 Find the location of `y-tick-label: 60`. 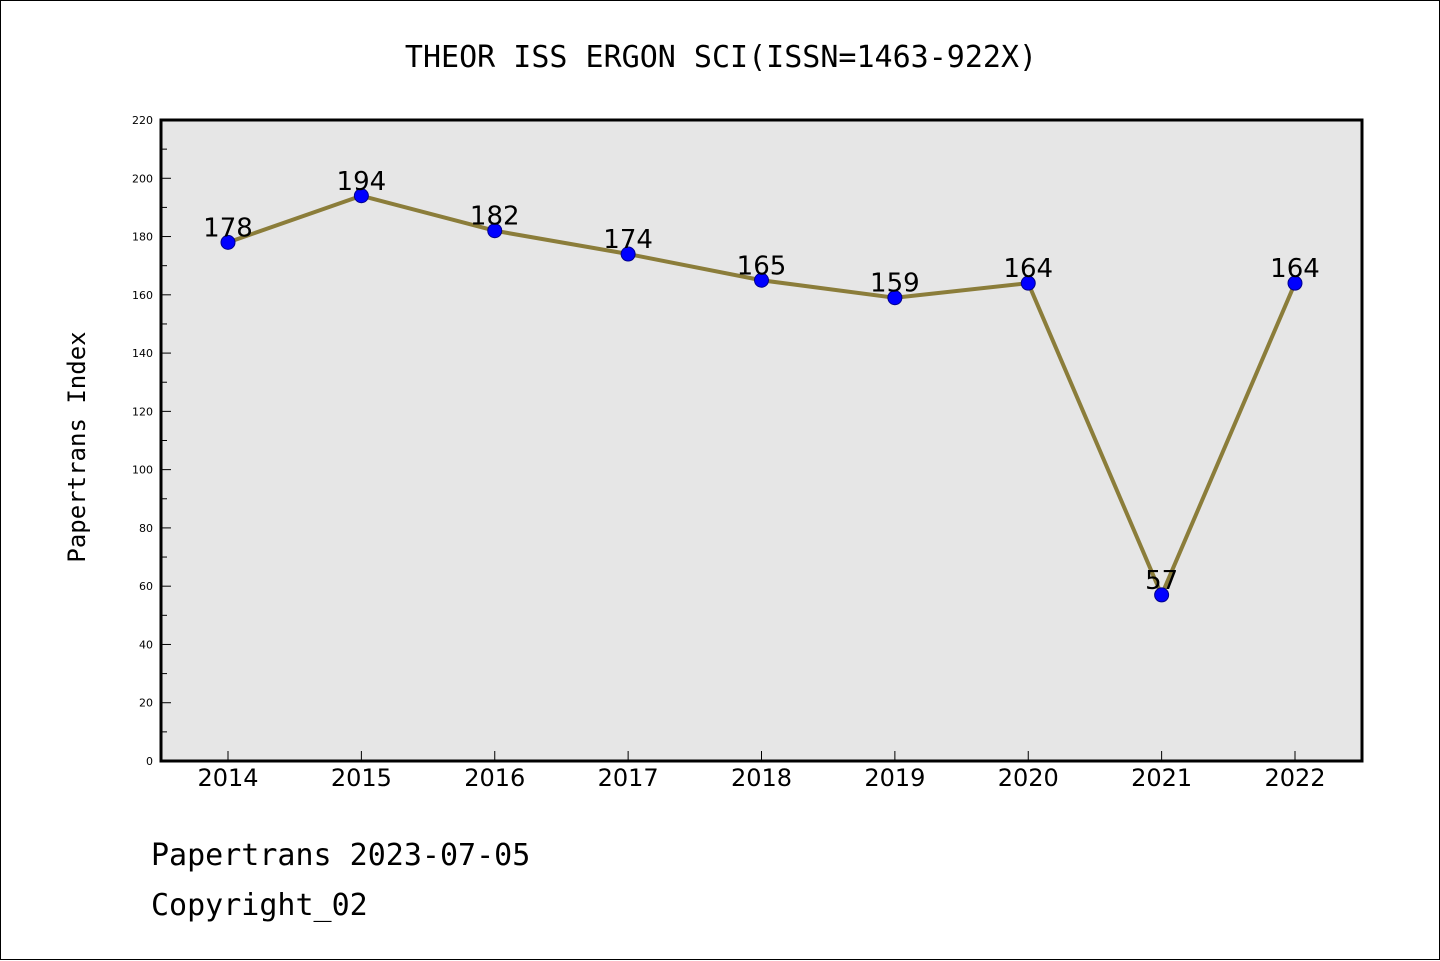

y-tick-label: 60 is located at coordinates (146, 586).